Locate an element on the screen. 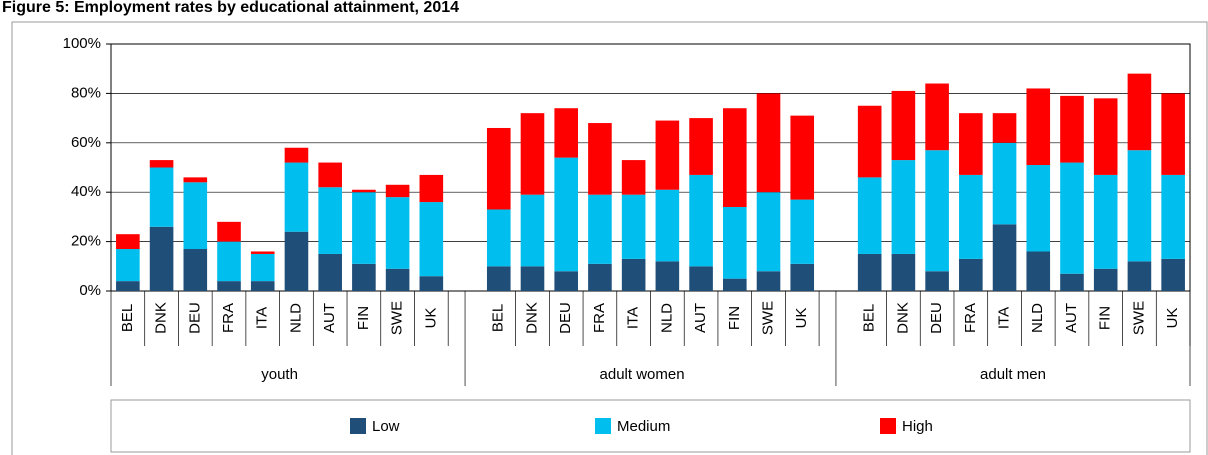 The image size is (1208, 455). legend-label: Medium is located at coordinates (643, 426).